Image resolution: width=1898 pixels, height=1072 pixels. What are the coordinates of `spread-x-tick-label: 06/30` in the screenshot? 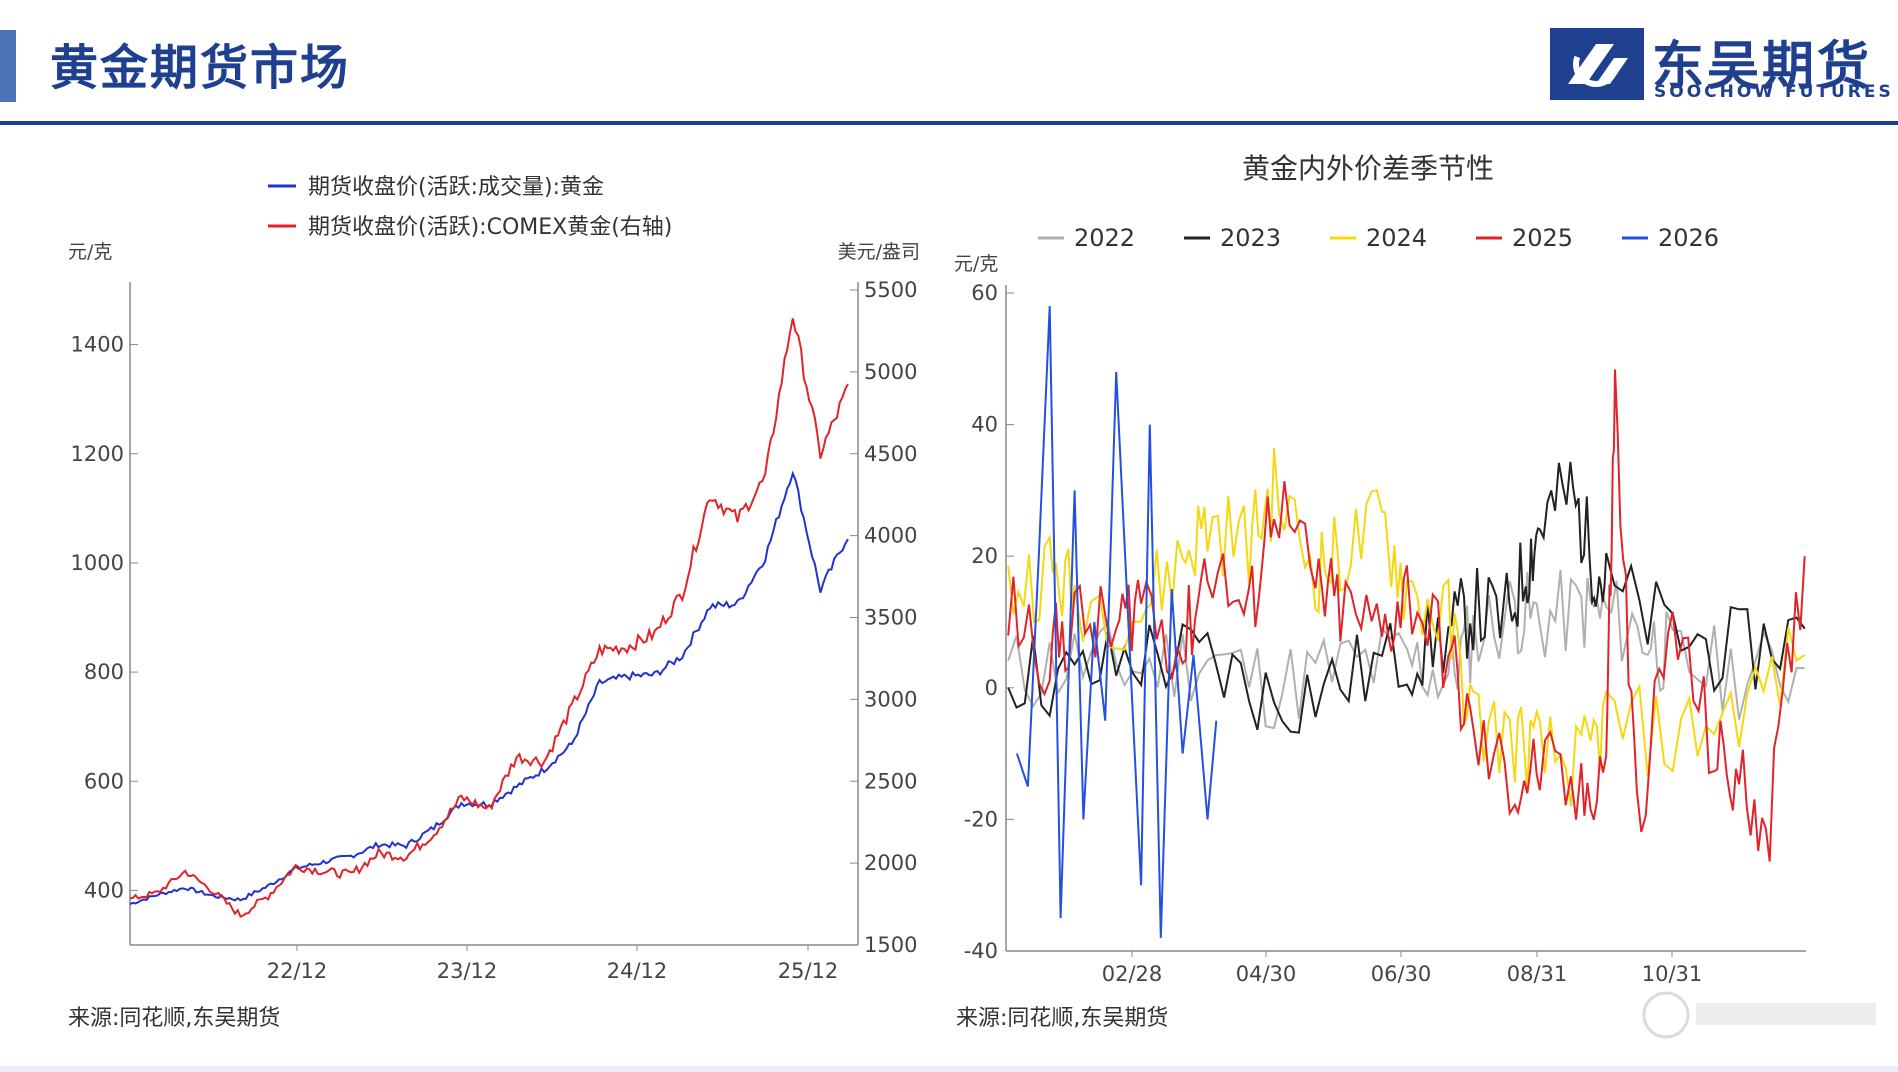 It's located at (1401, 974).